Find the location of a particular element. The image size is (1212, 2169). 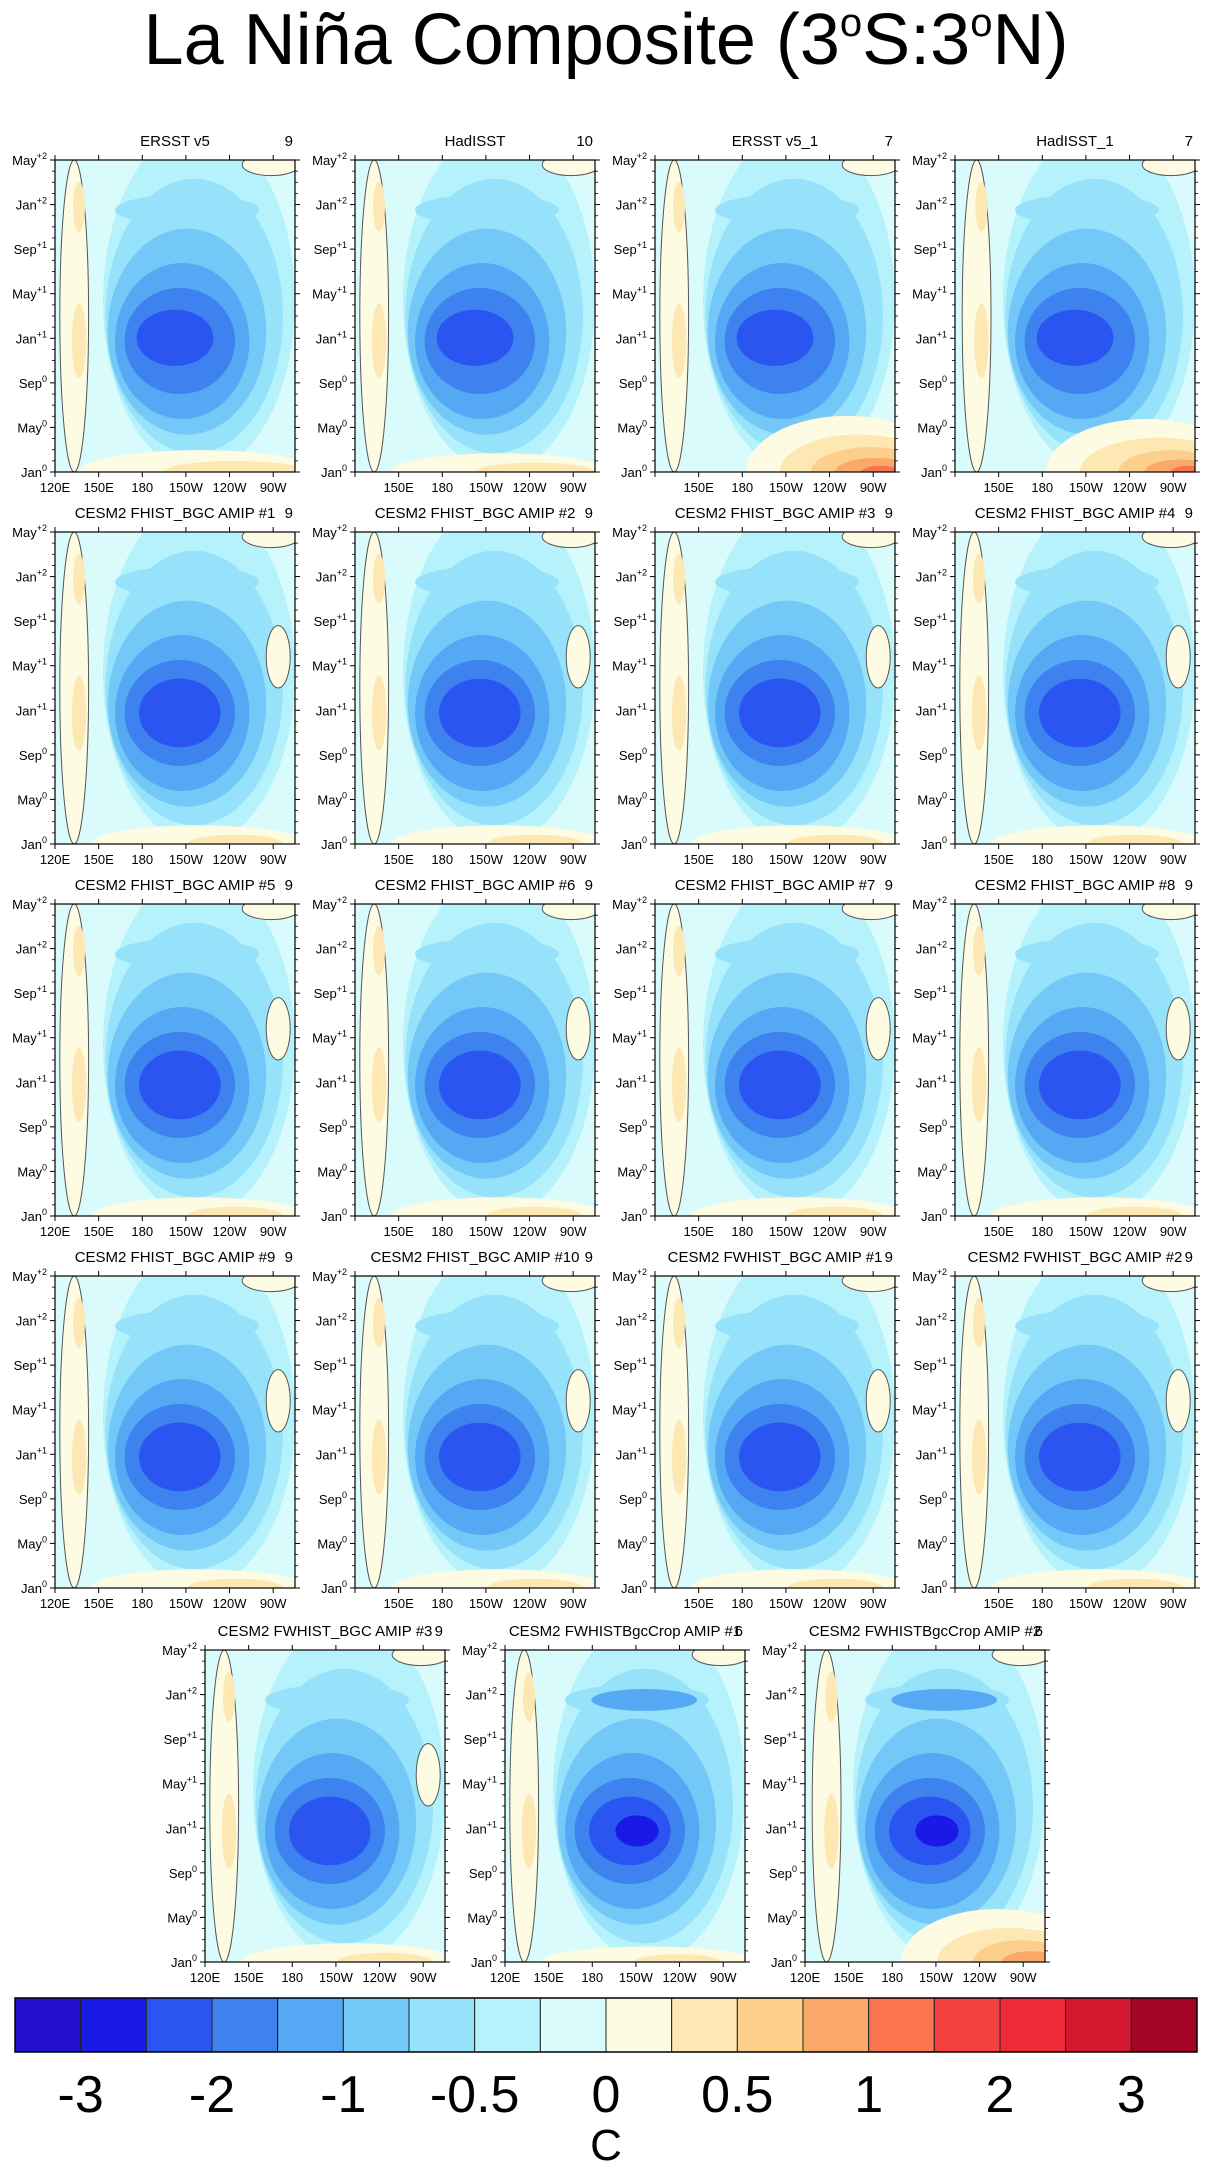

colorbar-tick-label: 2 is located at coordinates (1000, 2095).